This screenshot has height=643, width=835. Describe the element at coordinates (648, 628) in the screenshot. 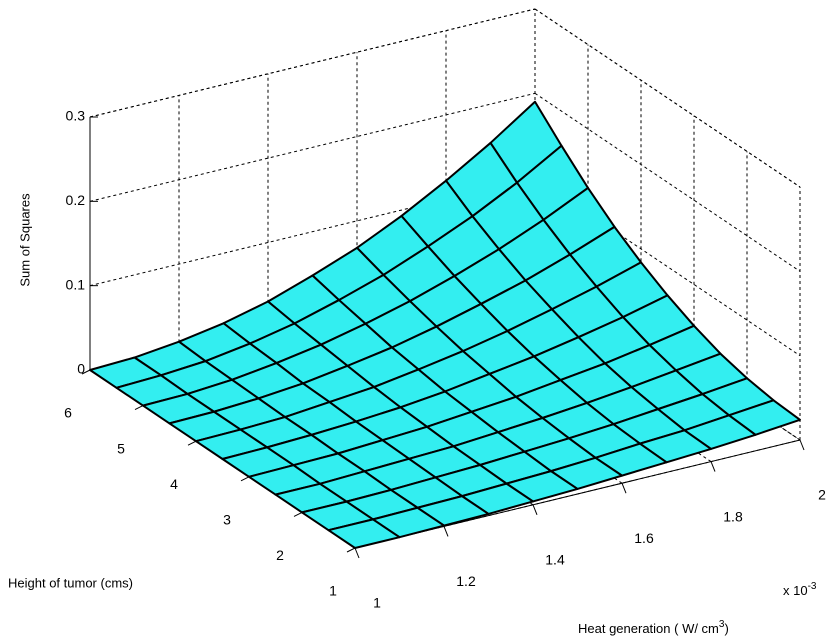

I see `x-axis-label-main: Heat generation ( W/ cm` at that location.